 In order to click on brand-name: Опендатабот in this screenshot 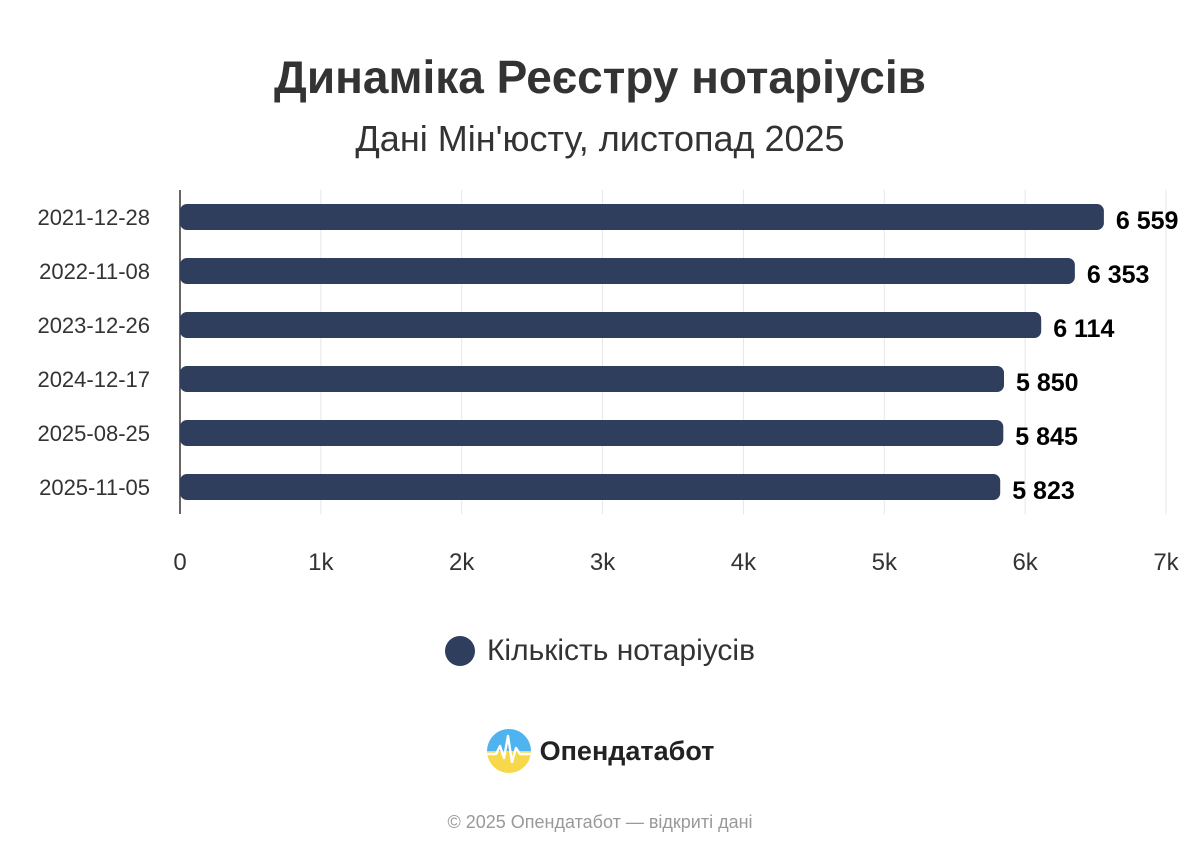, I will do `click(627, 750)`.